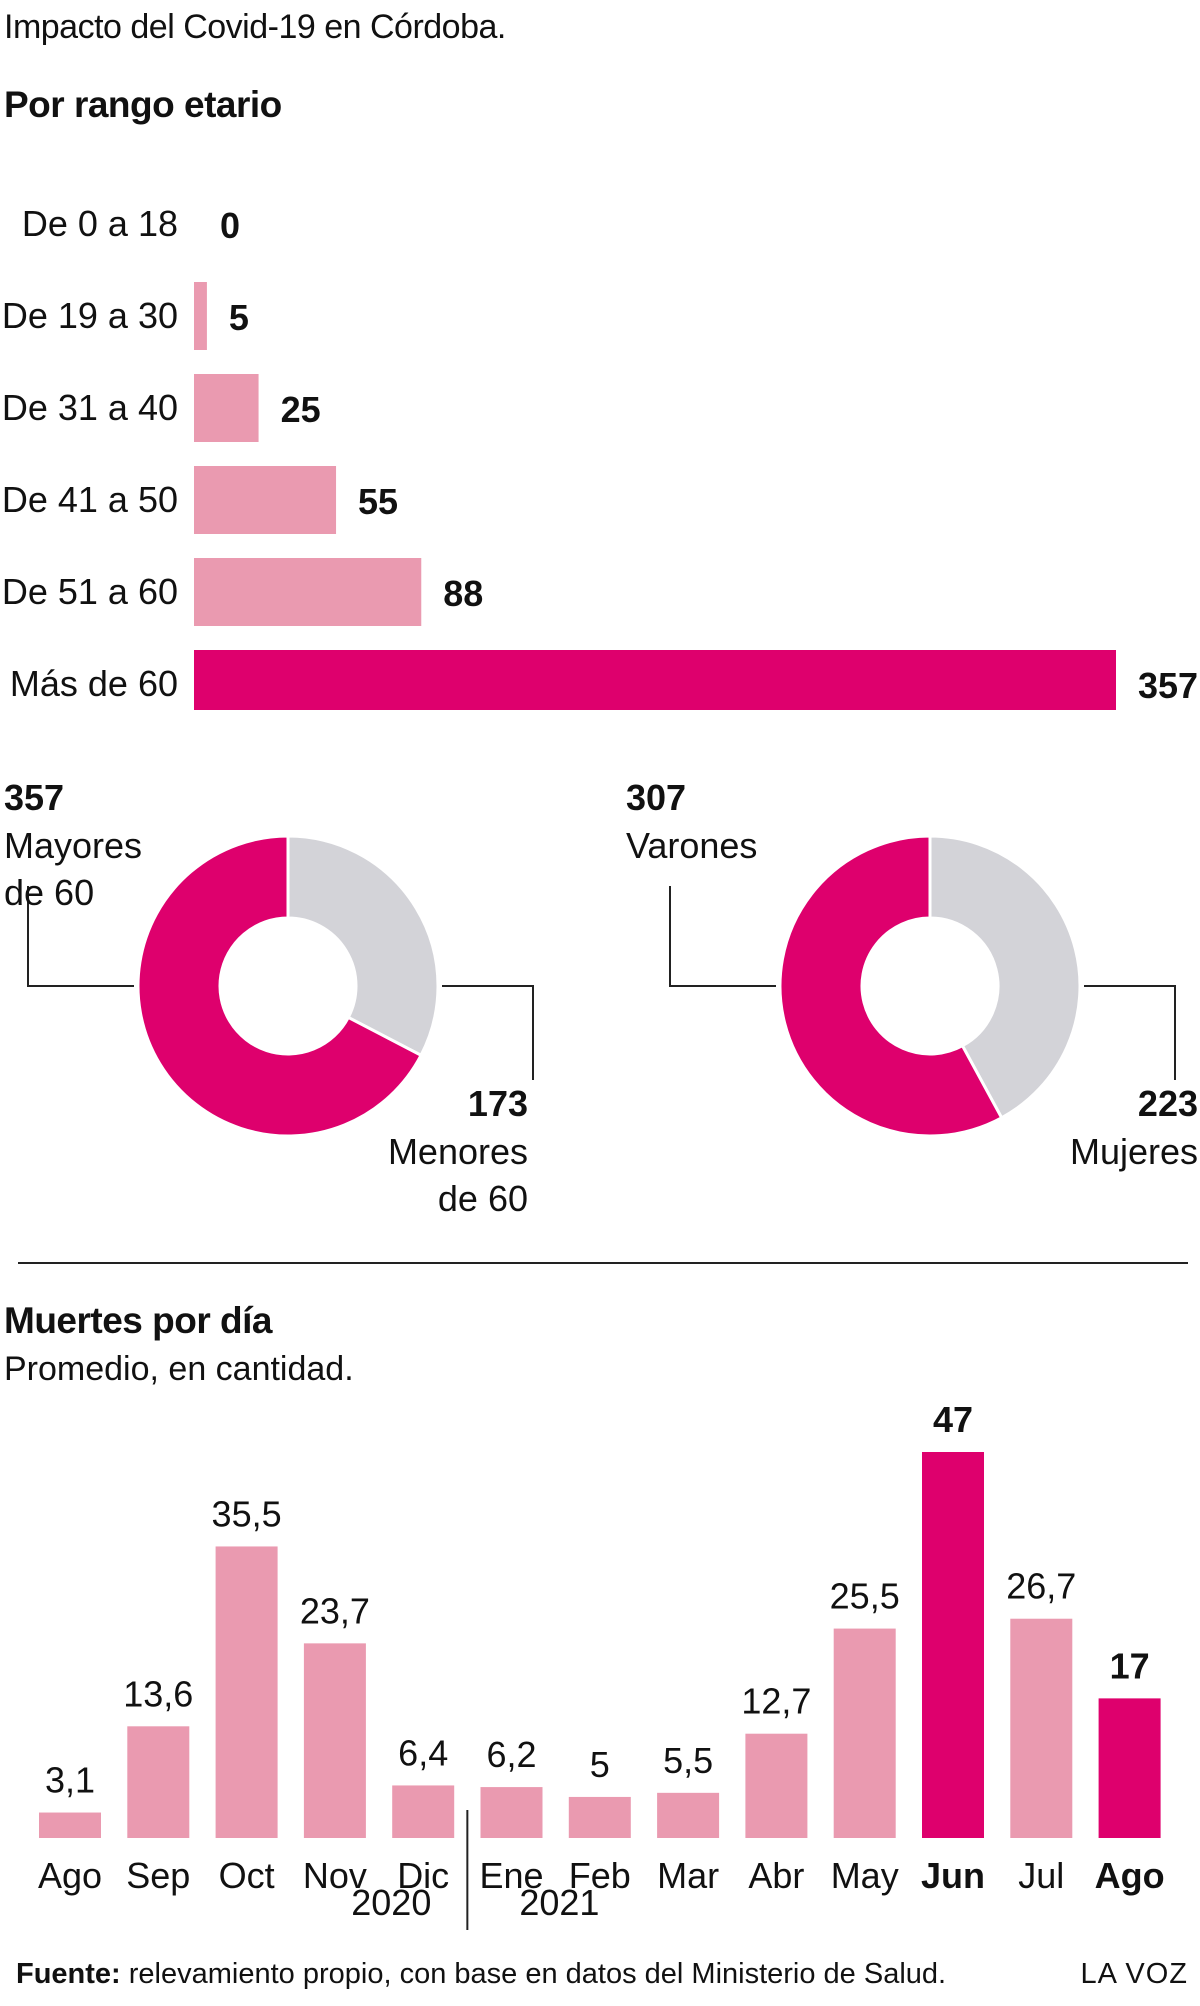  What do you see at coordinates (378, 501) in the screenshot?
I see `age-value-label: 55` at bounding box center [378, 501].